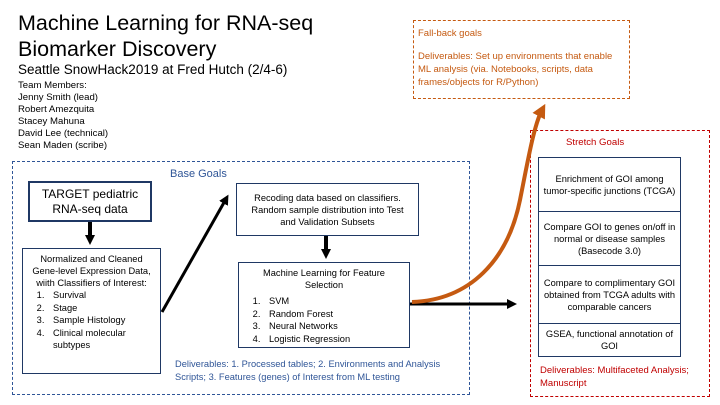 This screenshot has width=720, height=405. I want to click on list-item: Random Forest, so click(333, 314).